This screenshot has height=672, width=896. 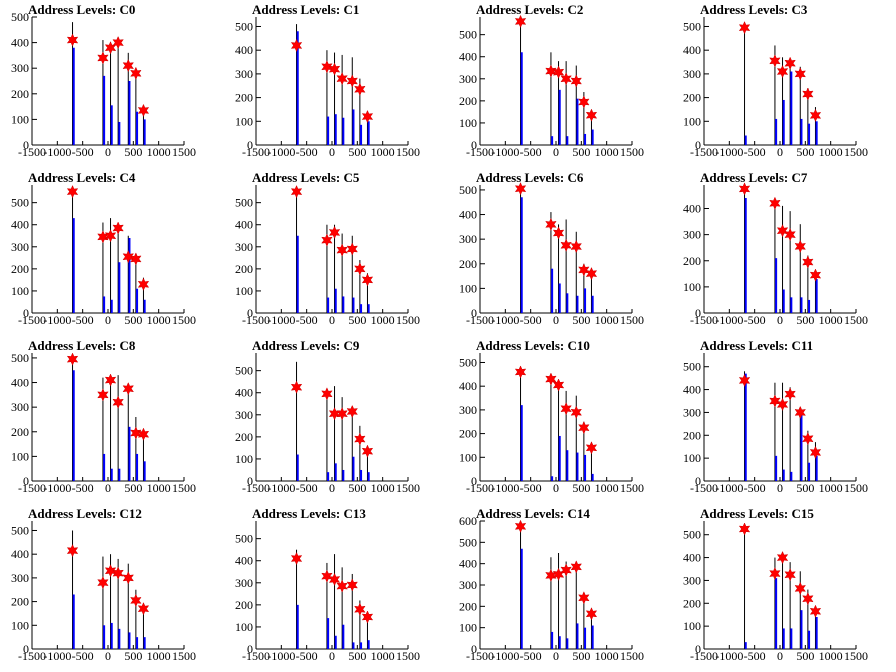 I want to click on chart-title: Address Levels: C5, so click(x=306, y=177).